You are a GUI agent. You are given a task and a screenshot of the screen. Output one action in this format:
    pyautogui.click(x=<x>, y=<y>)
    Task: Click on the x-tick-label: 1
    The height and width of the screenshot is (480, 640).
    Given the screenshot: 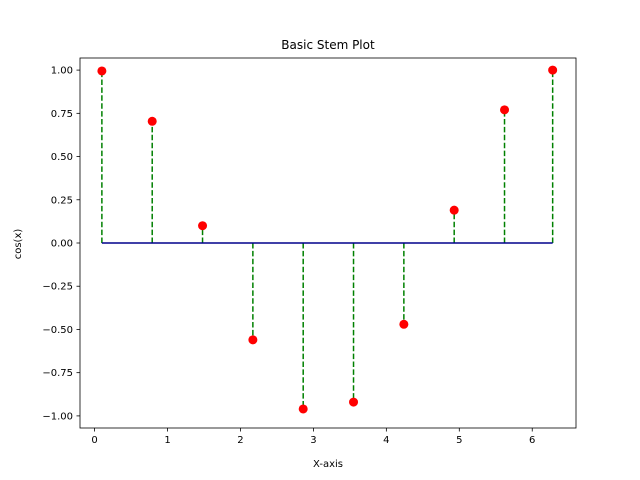 What is the action you would take?
    pyautogui.click(x=167, y=440)
    